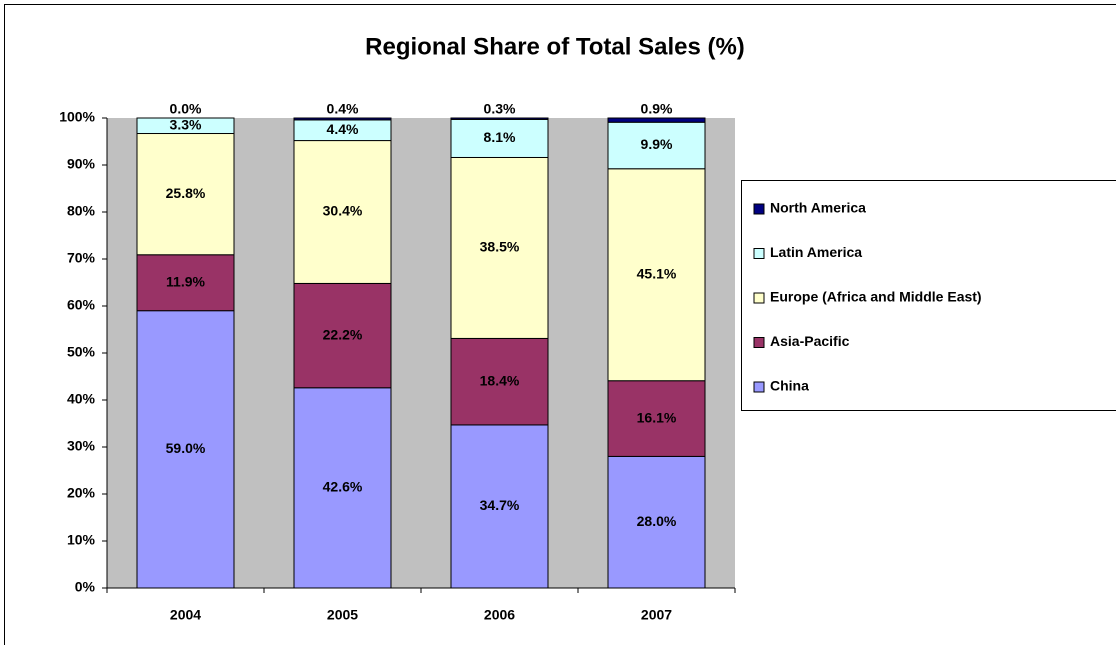 This screenshot has width=1116, height=645. I want to click on data-label: 0.0%, so click(186, 109).